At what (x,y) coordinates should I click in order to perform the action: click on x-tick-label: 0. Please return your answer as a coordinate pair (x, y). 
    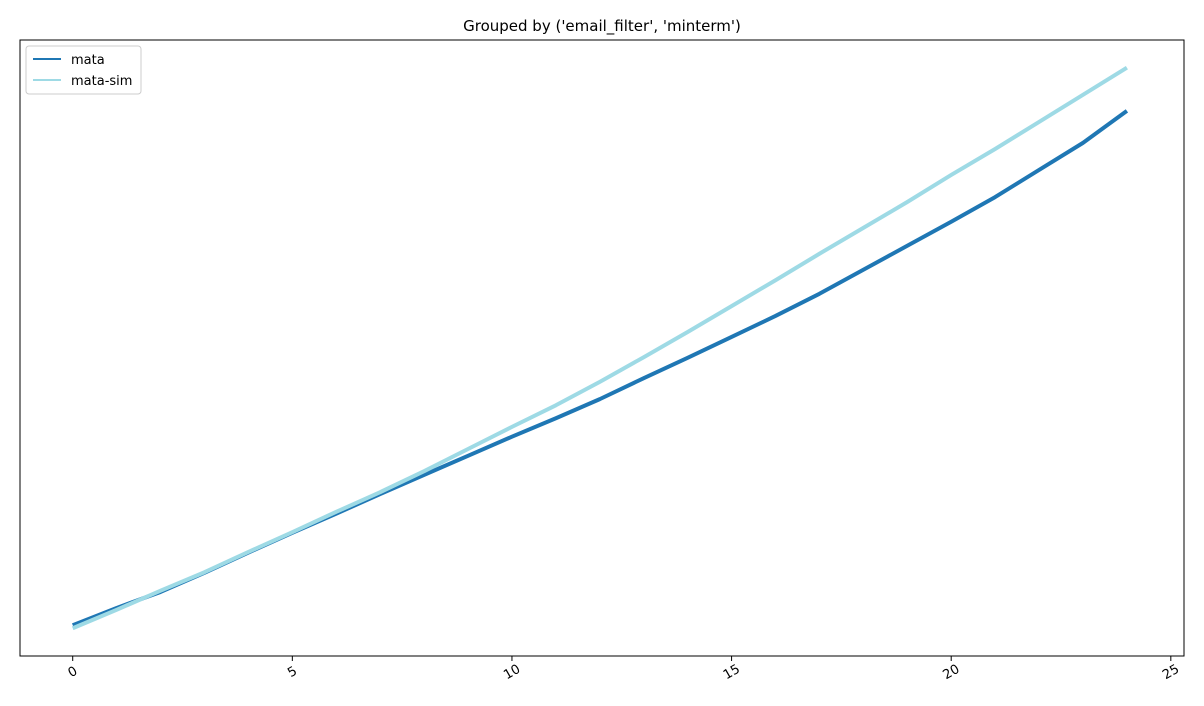
    Looking at the image, I should click on (73, 672).